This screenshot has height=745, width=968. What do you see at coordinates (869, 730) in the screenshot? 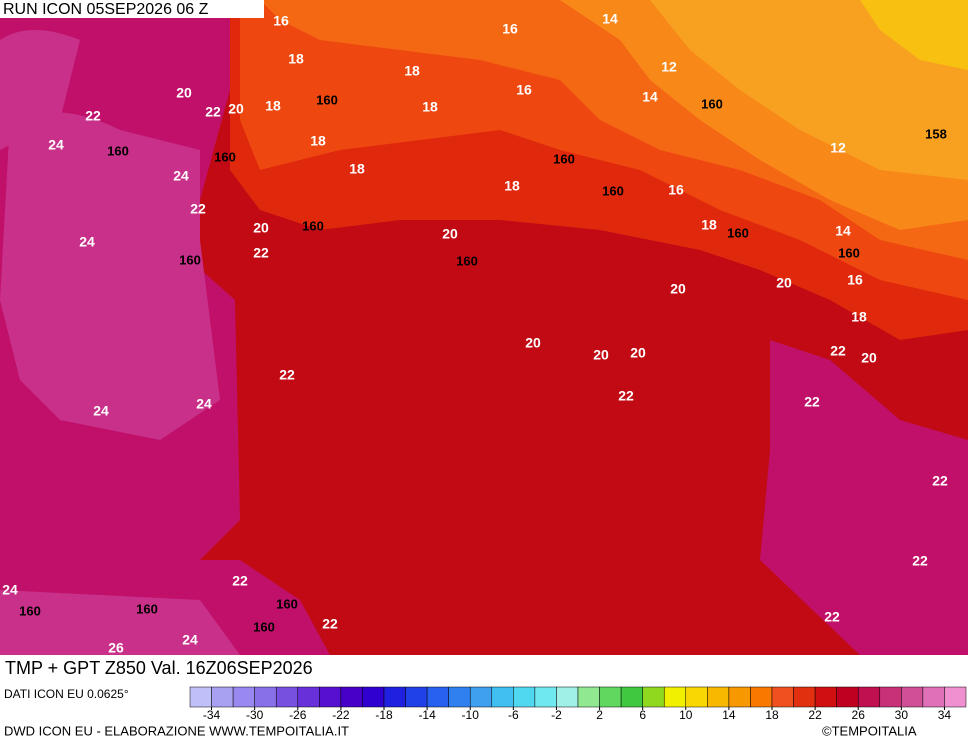
I see `brand: ©TEMPOITALIA` at bounding box center [869, 730].